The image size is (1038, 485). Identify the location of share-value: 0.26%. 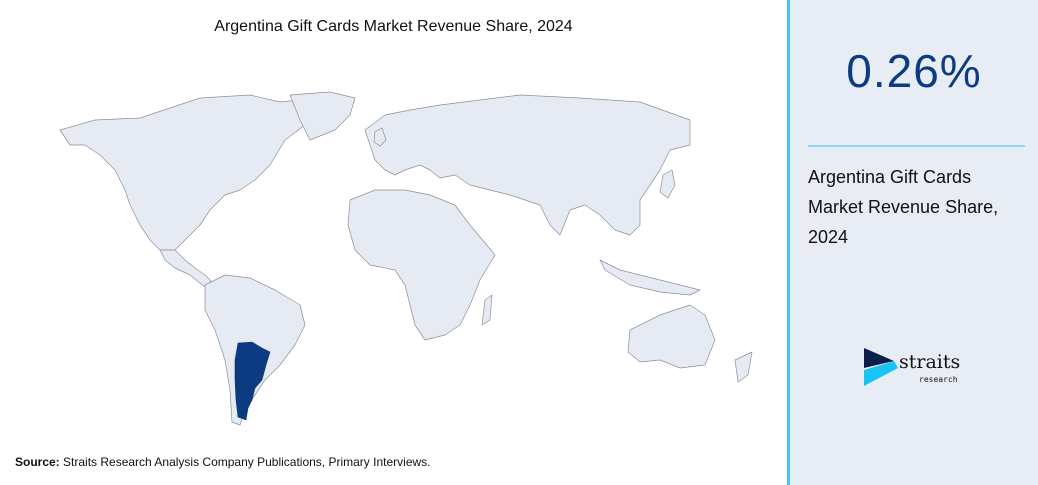
(914, 71).